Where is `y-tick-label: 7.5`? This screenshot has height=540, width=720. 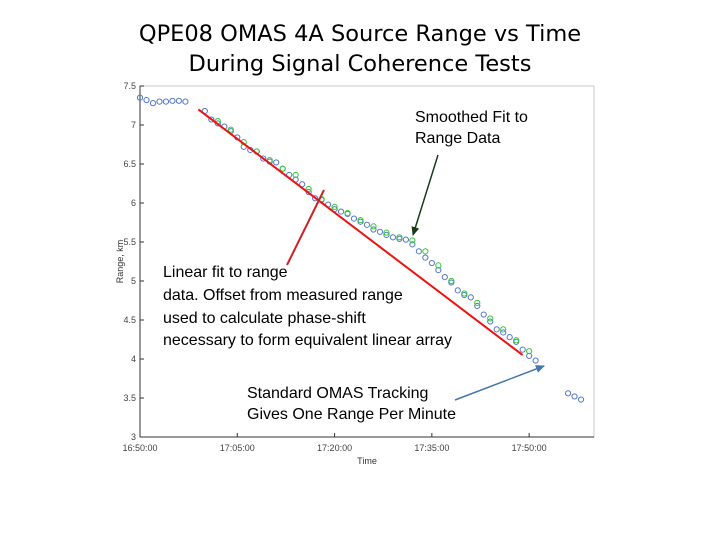 y-tick-label: 7.5 is located at coordinates (129, 86).